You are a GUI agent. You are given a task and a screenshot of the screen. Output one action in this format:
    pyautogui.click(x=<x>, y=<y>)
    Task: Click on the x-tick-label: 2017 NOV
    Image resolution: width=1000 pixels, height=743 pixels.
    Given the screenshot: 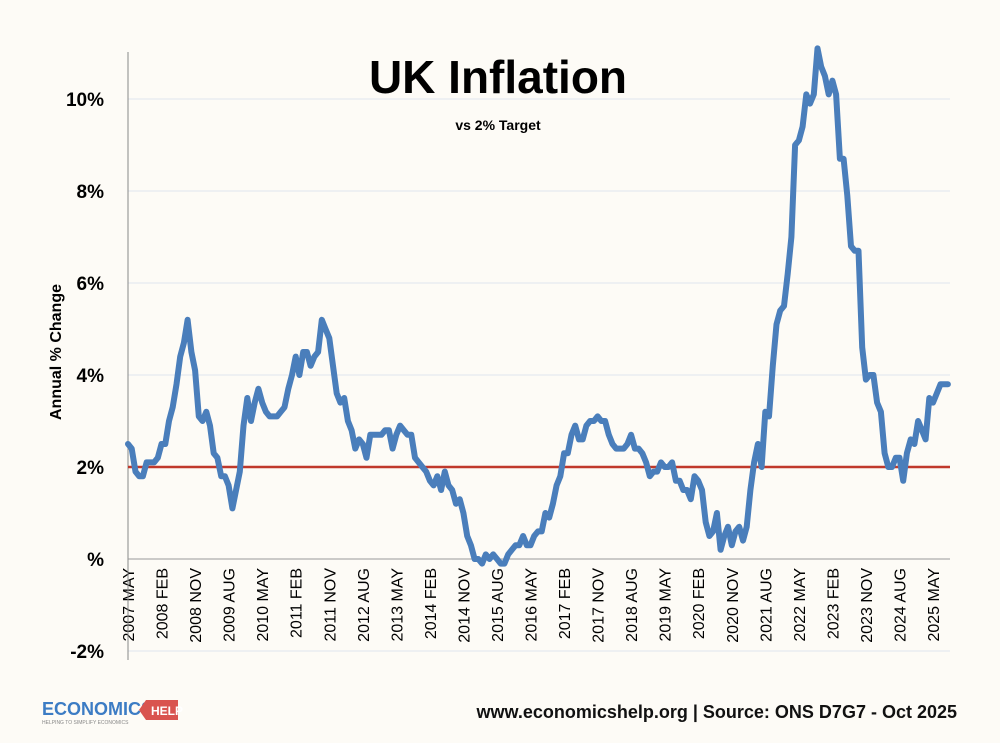 What is the action you would take?
    pyautogui.click(x=599, y=605)
    